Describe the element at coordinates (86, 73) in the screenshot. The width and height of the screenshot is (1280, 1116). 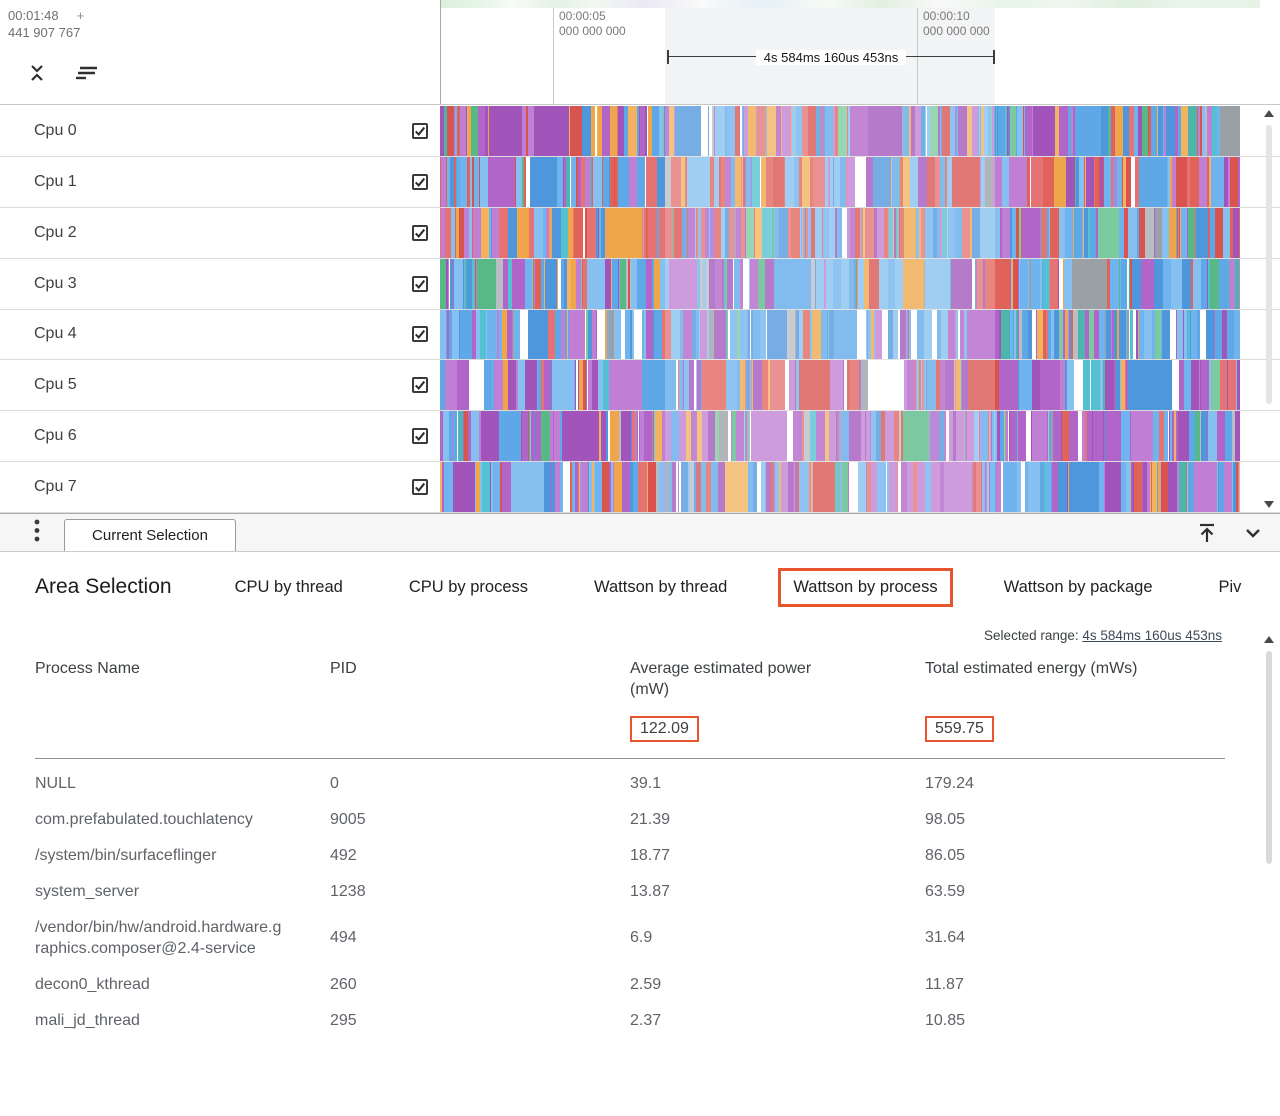
I see `filter-sort-tracks-icon` at that location.